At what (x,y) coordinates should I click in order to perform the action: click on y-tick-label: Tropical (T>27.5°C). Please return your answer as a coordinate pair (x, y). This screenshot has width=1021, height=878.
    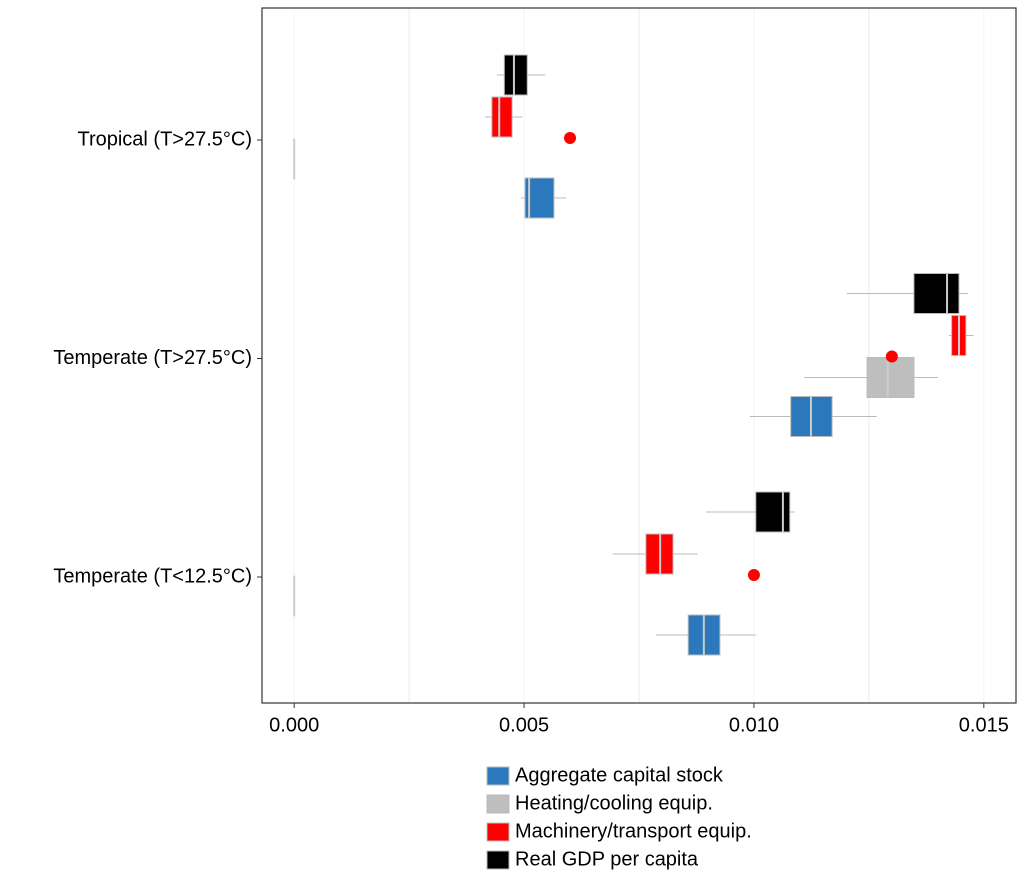
    Looking at the image, I should click on (164, 139).